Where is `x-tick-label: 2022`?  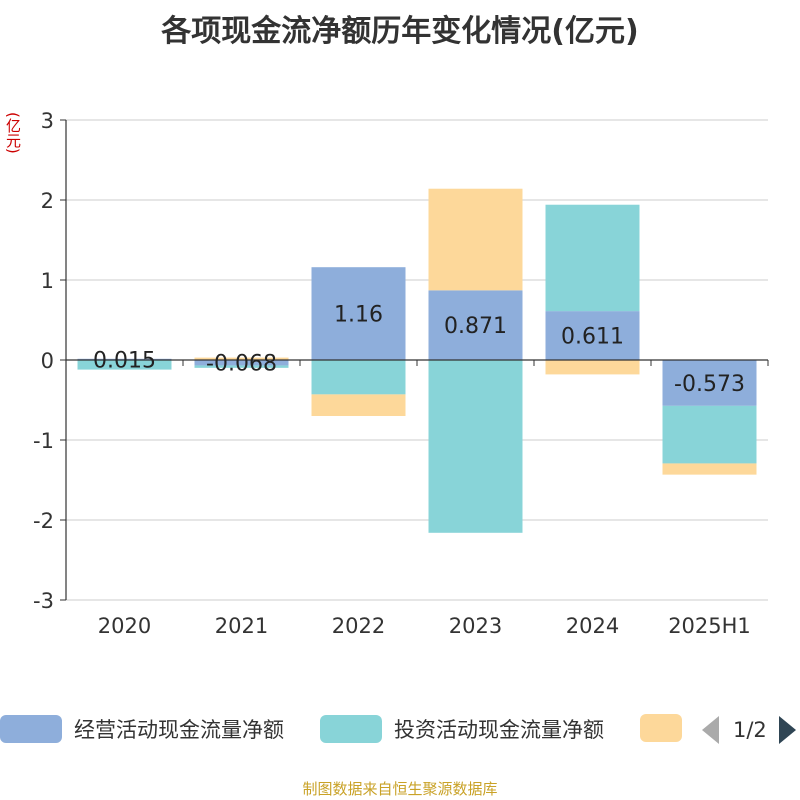
x-tick-label: 2022 is located at coordinates (358, 626).